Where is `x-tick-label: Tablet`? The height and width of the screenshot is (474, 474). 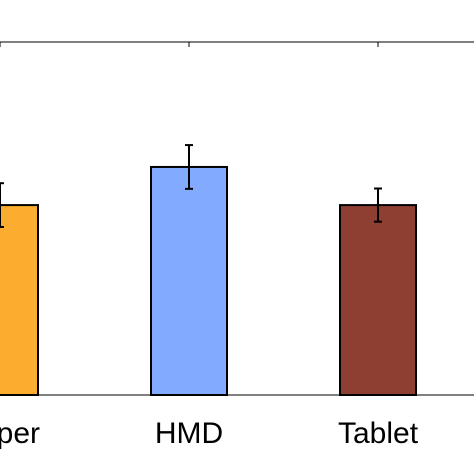 x-tick-label: Tablet is located at coordinates (378, 433).